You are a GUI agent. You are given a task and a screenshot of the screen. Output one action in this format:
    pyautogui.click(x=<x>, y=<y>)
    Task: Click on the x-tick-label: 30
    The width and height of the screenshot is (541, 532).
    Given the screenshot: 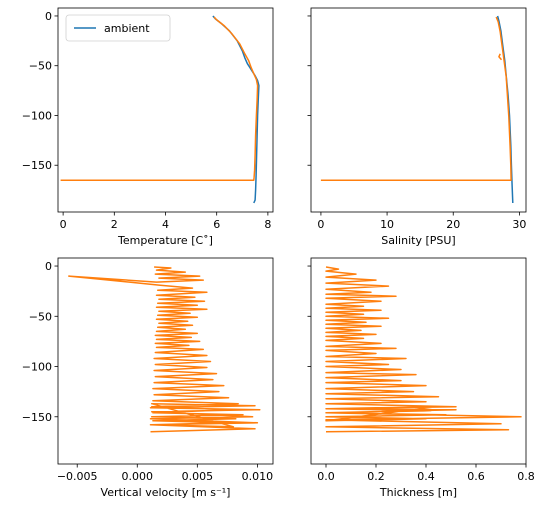 What is the action you would take?
    pyautogui.click(x=519, y=224)
    